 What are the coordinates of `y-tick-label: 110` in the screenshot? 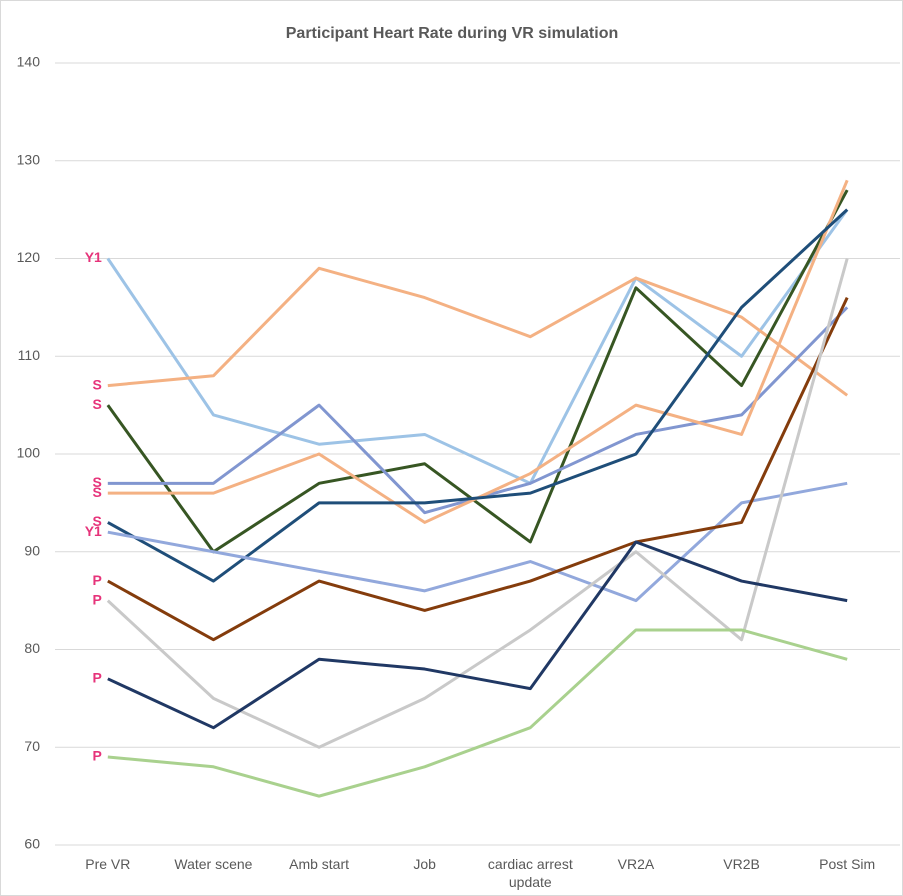 It's located at (29, 355).